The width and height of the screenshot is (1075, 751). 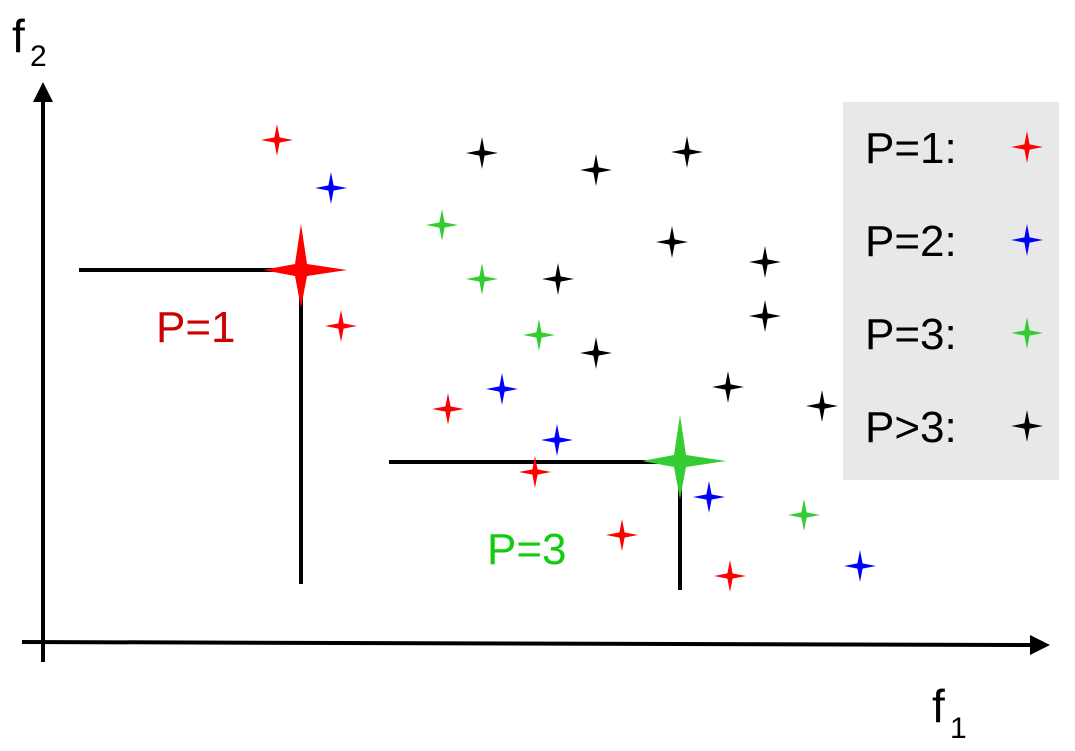 I want to click on x-axis-label: f, so click(x=938, y=706).